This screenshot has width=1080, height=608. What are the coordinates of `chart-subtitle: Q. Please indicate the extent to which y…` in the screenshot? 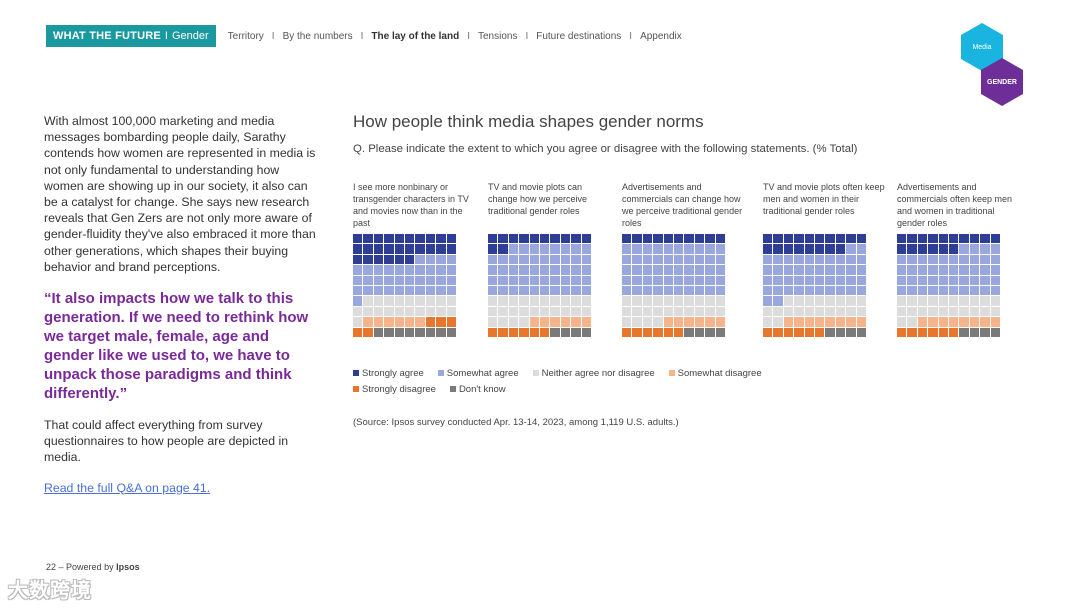 It's located at (605, 149).